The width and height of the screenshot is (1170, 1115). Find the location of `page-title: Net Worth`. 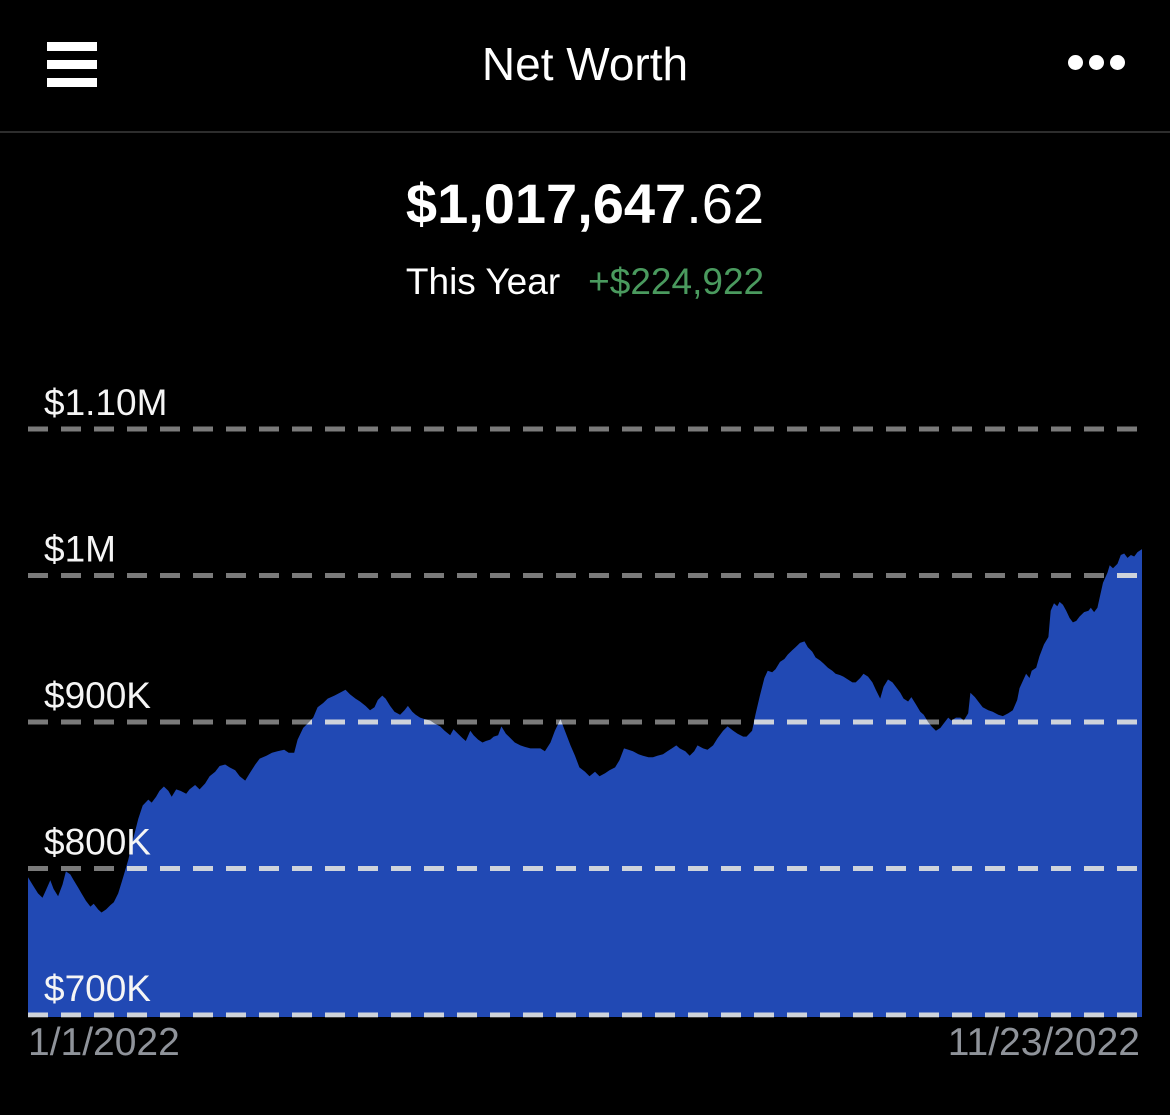

page-title: Net Worth is located at coordinates (585, 64).